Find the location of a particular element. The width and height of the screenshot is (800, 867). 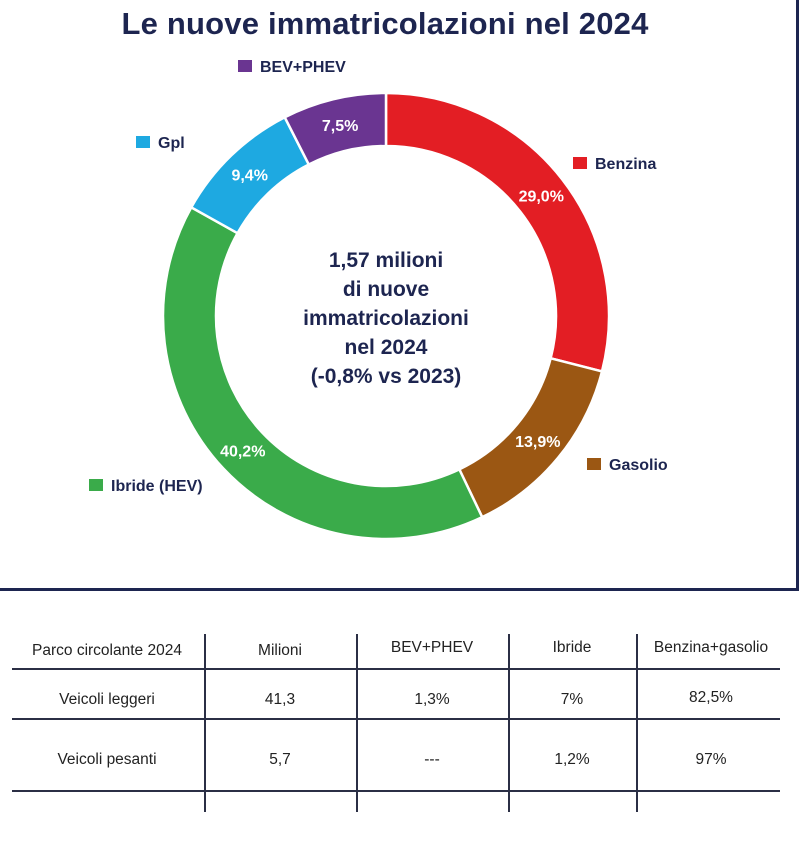

table-cell-pesanti-label: Veicoli pesanti is located at coordinates (107, 759).